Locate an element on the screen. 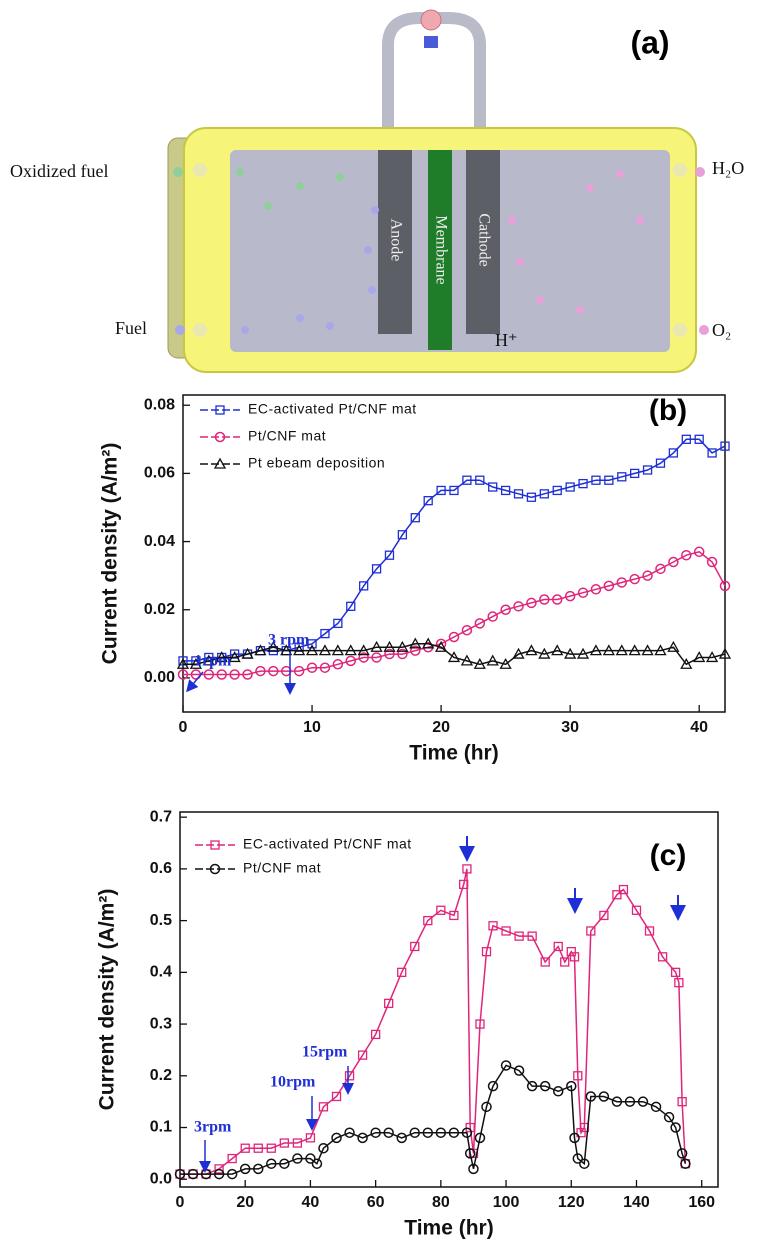 The width and height of the screenshot is (779, 1247). bulb is located at coordinates (431, 20).